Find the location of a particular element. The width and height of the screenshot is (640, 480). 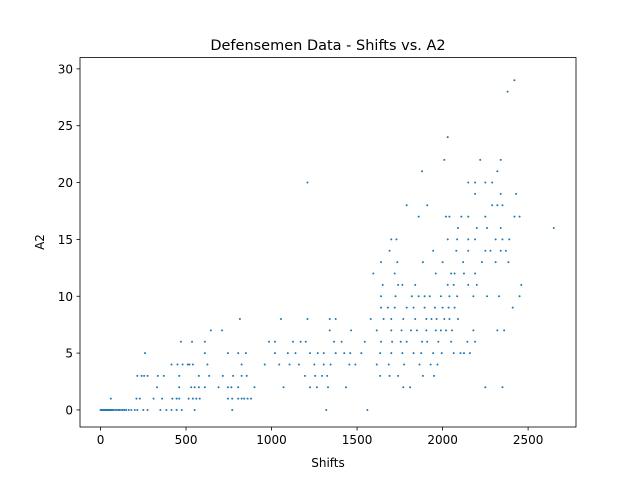

y-tick-label: 5 is located at coordinates (69, 354).